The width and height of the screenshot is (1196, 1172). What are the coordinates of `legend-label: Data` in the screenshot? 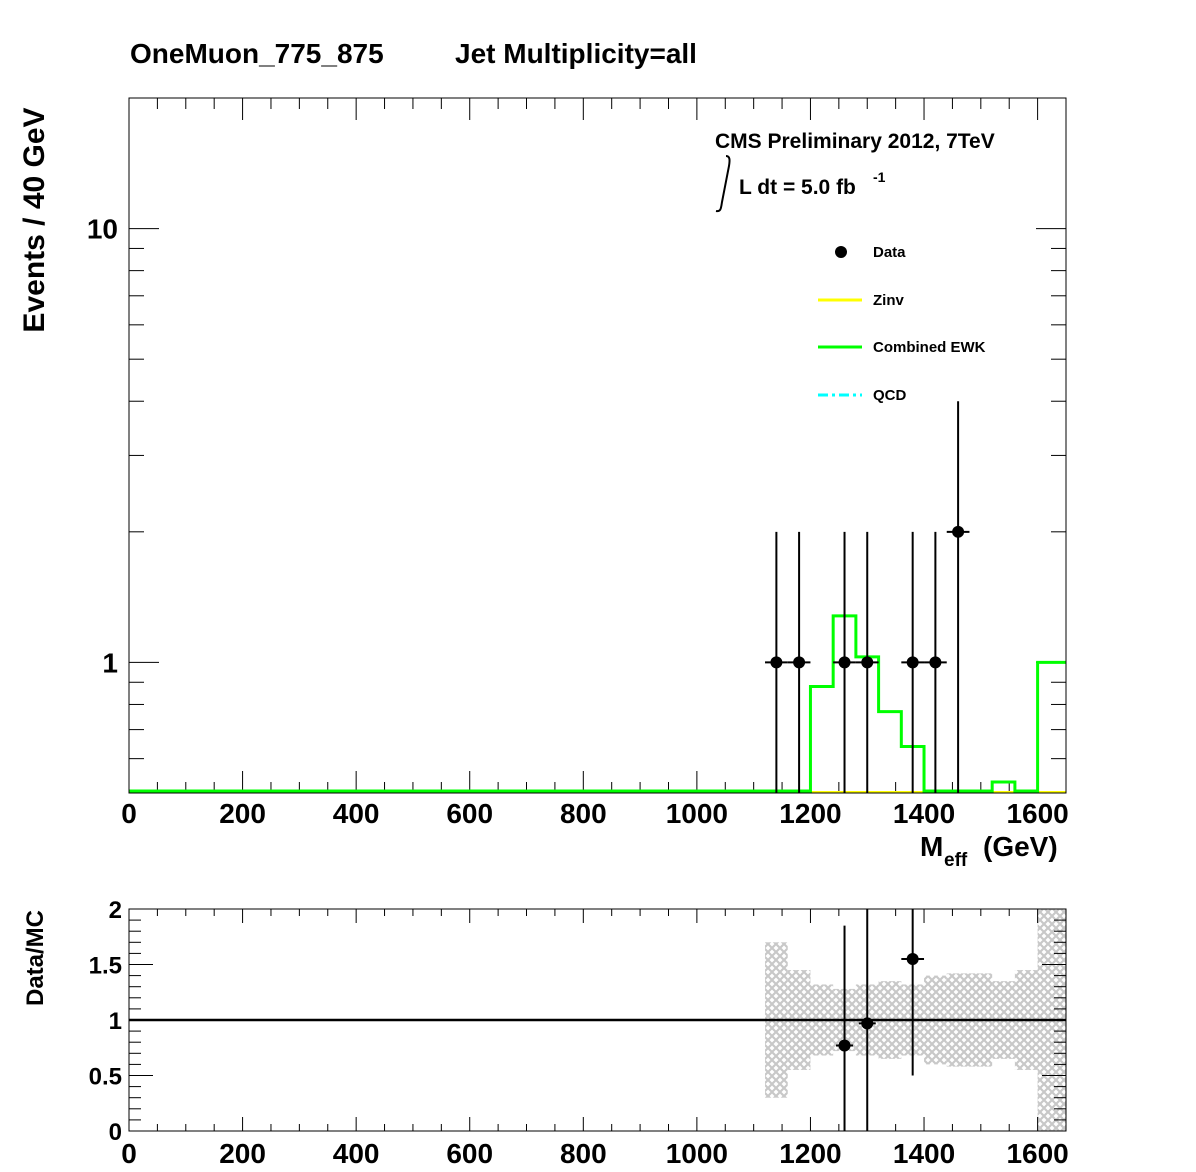 It's located at (889, 252).